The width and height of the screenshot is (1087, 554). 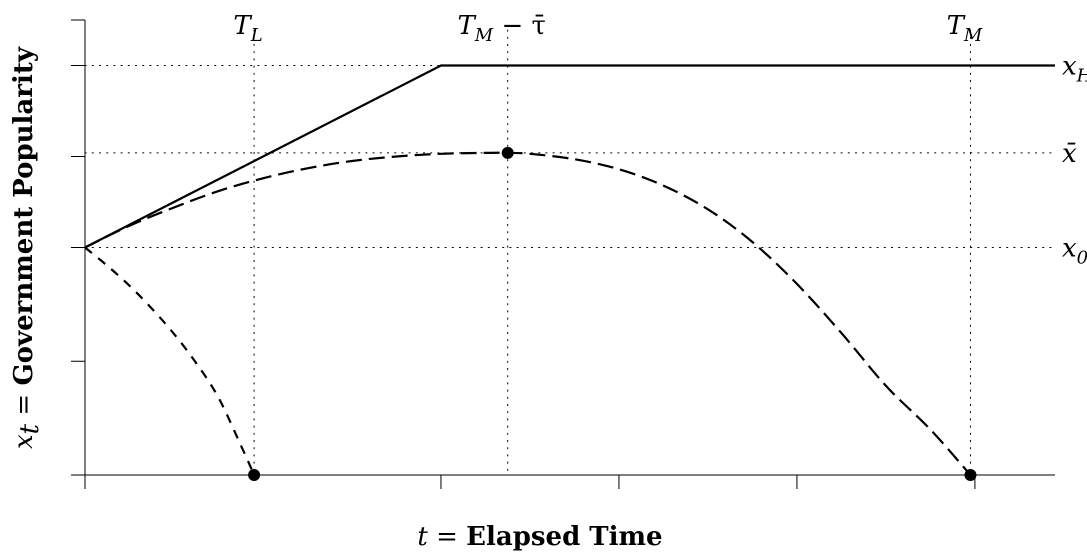 I want to click on y-axis-title: xt = Government Popularity, so click(x=27, y=247).